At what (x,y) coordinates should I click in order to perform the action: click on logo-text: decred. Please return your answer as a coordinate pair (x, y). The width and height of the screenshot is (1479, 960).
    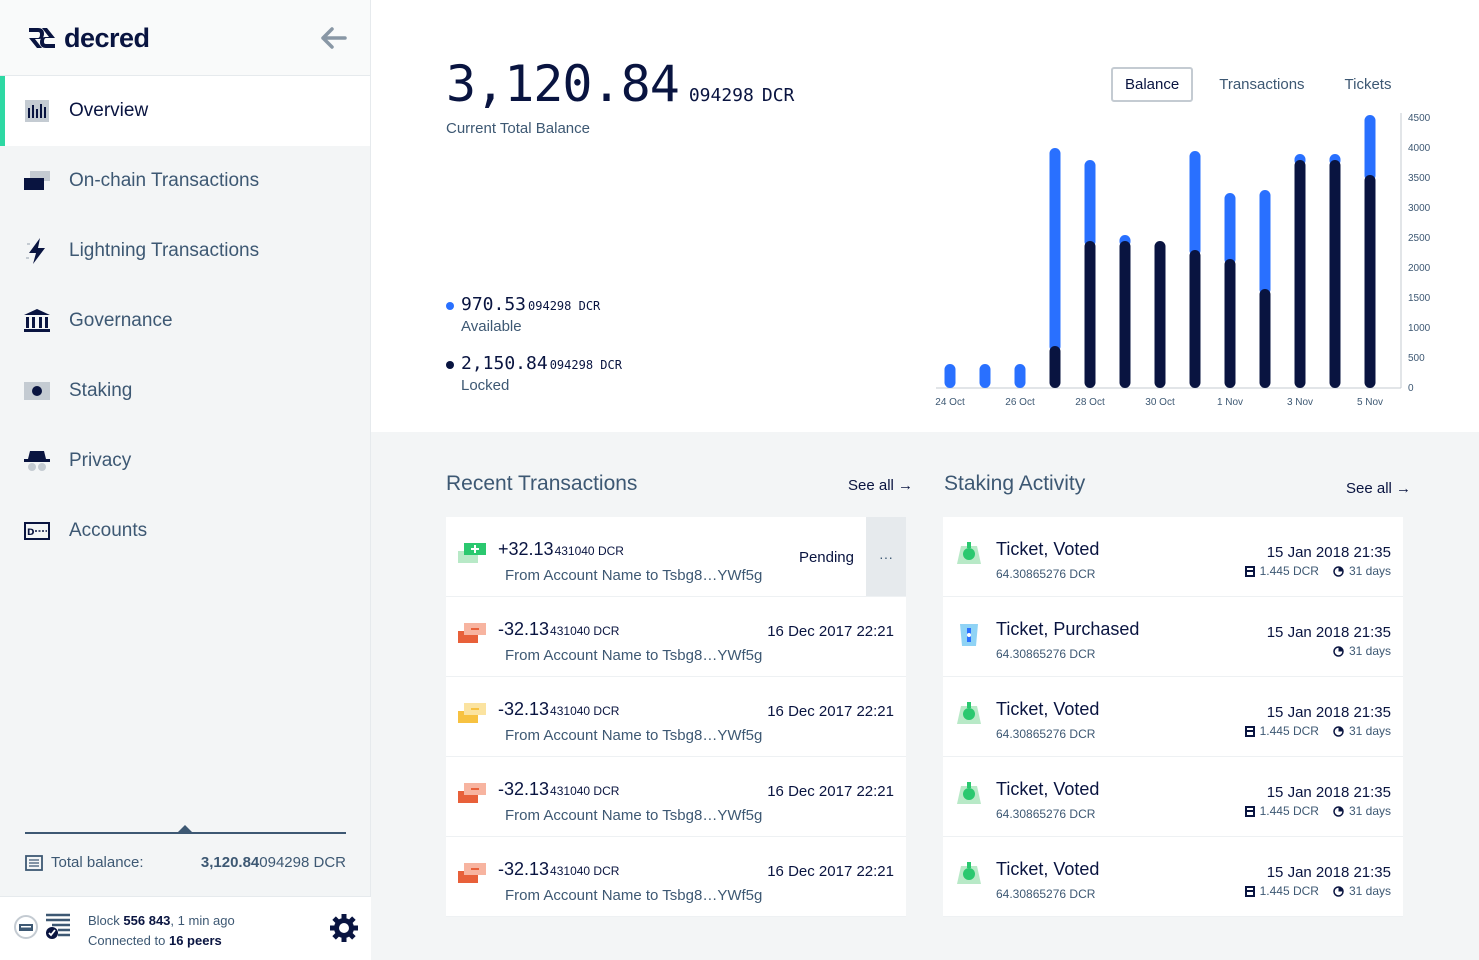
    Looking at the image, I should click on (107, 37).